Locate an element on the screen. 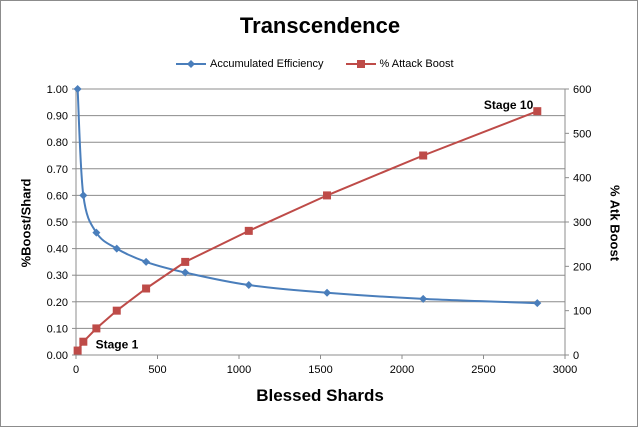 The image size is (638, 427). y-right-tick-label: 100 is located at coordinates (582, 312).